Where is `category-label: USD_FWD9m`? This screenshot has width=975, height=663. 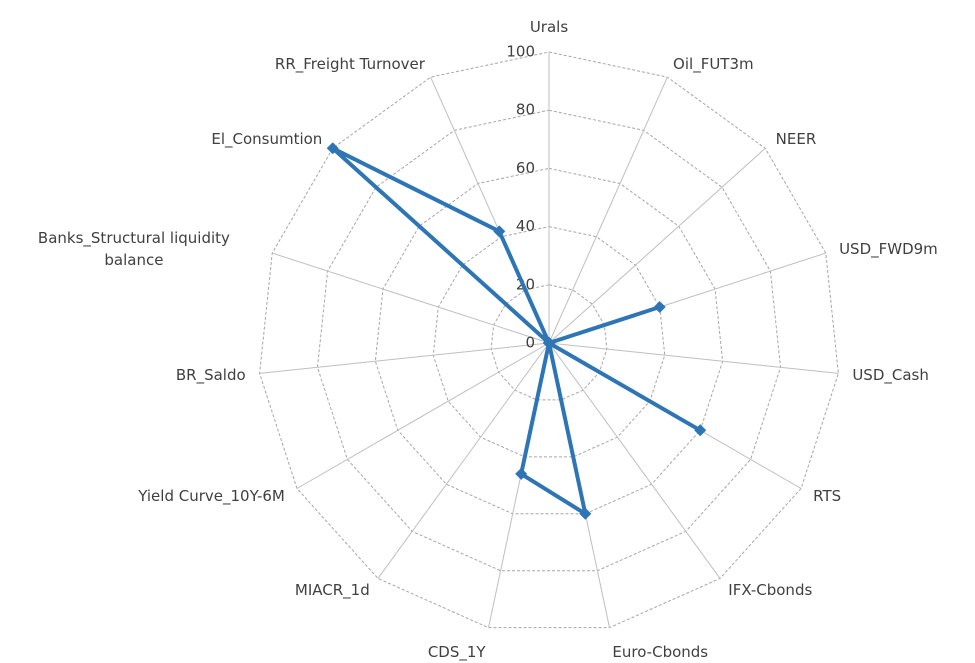
category-label: USD_FWD9m is located at coordinates (888, 248).